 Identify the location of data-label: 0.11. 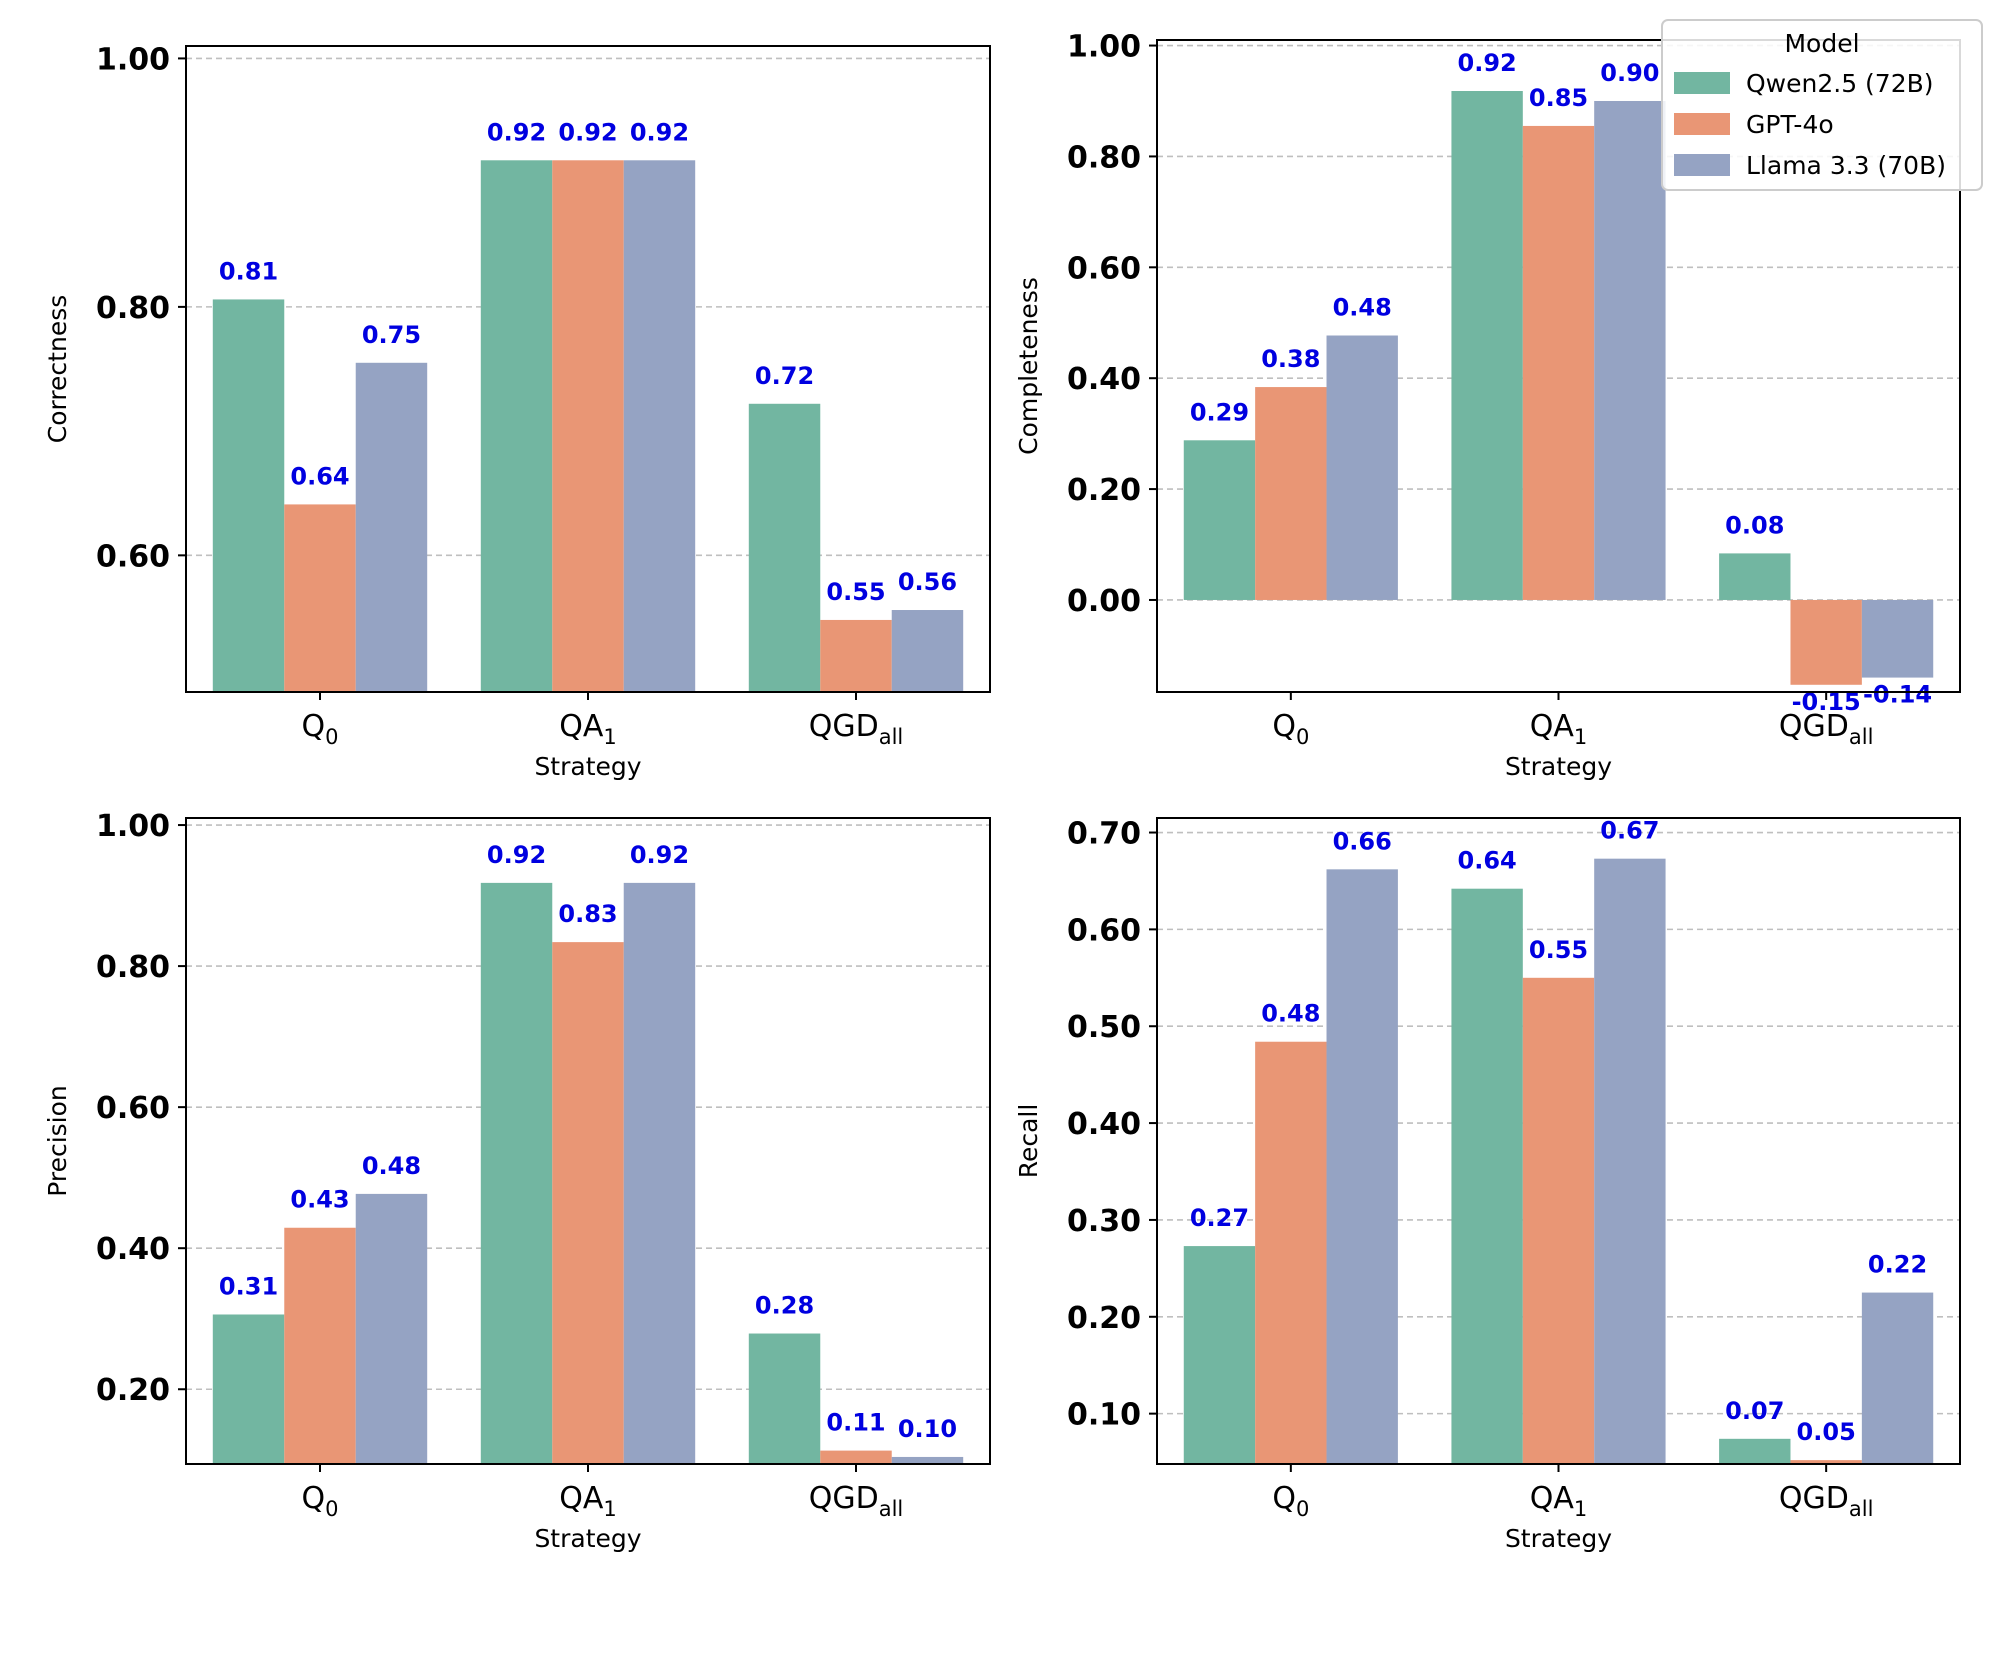
(855, 1423).